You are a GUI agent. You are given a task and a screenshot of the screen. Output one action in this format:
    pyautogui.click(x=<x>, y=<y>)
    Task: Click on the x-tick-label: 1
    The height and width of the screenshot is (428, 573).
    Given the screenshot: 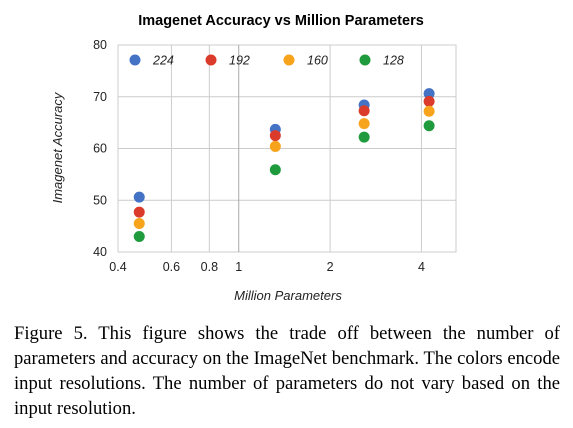 What is the action you would take?
    pyautogui.click(x=238, y=267)
    